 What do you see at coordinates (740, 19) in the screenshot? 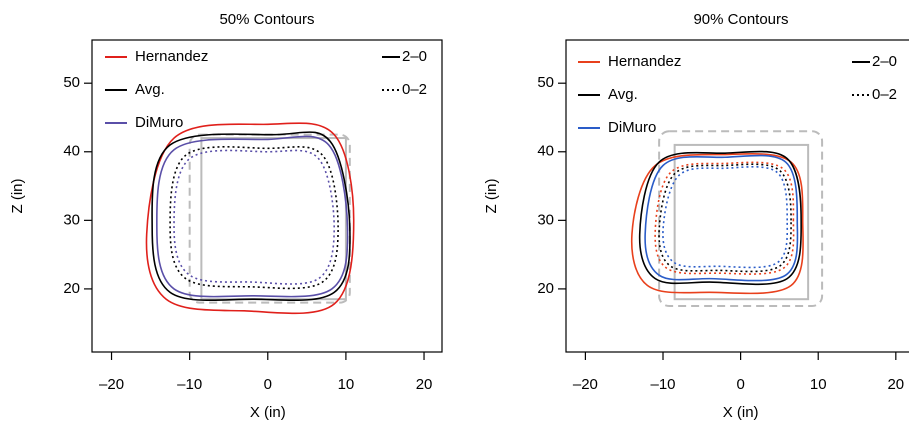
I see `panel-title: 90% Contours` at bounding box center [740, 19].